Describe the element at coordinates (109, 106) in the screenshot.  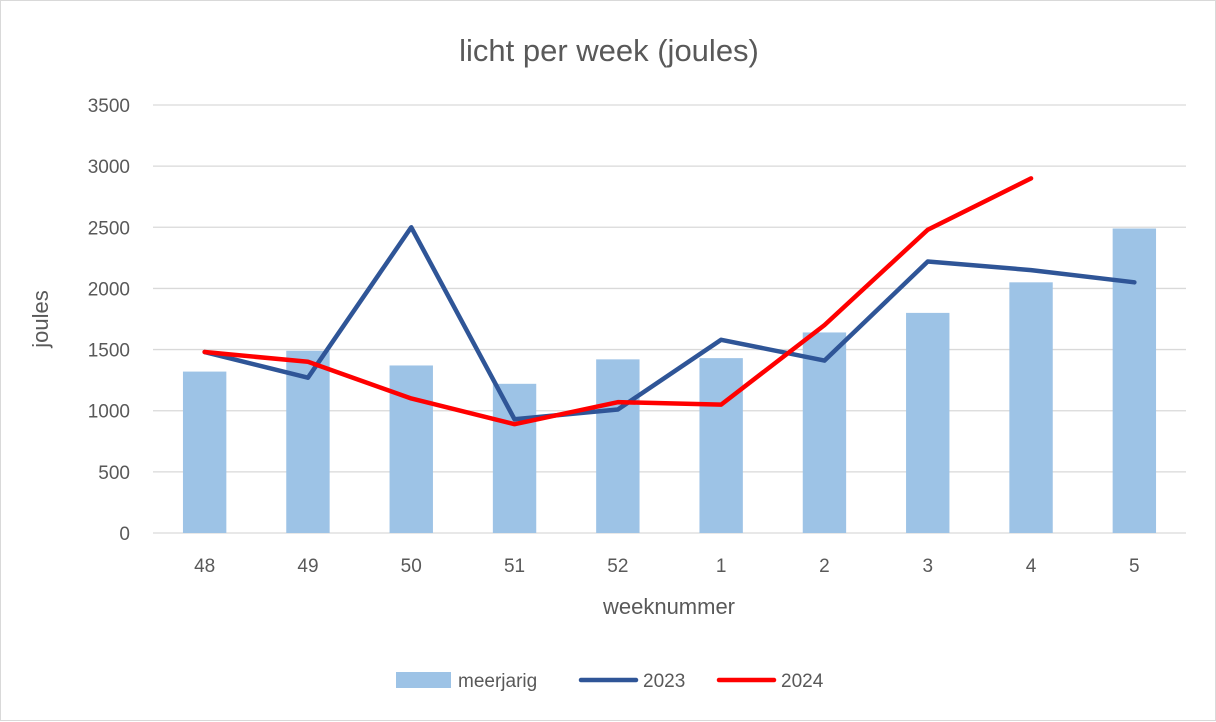
I see `y-tick-label: 3500` at that location.